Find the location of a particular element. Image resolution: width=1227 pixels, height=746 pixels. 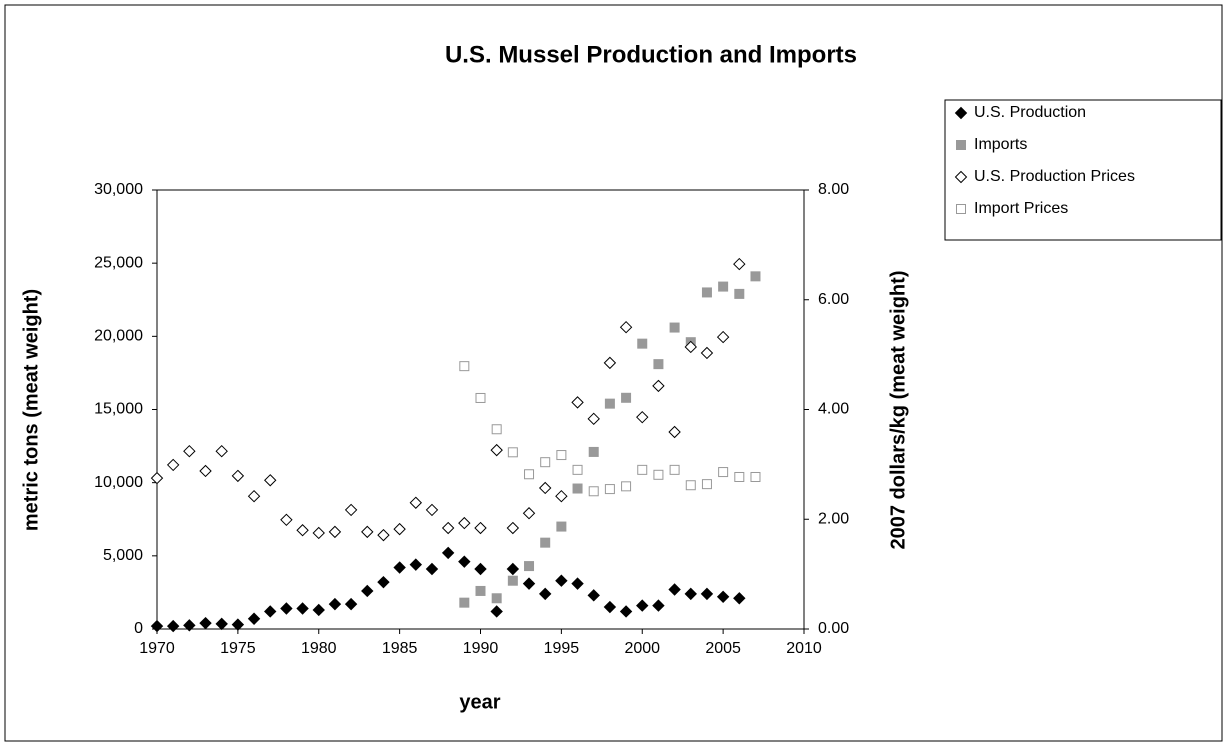

y2-tick-label: 4.00 is located at coordinates (833, 409).